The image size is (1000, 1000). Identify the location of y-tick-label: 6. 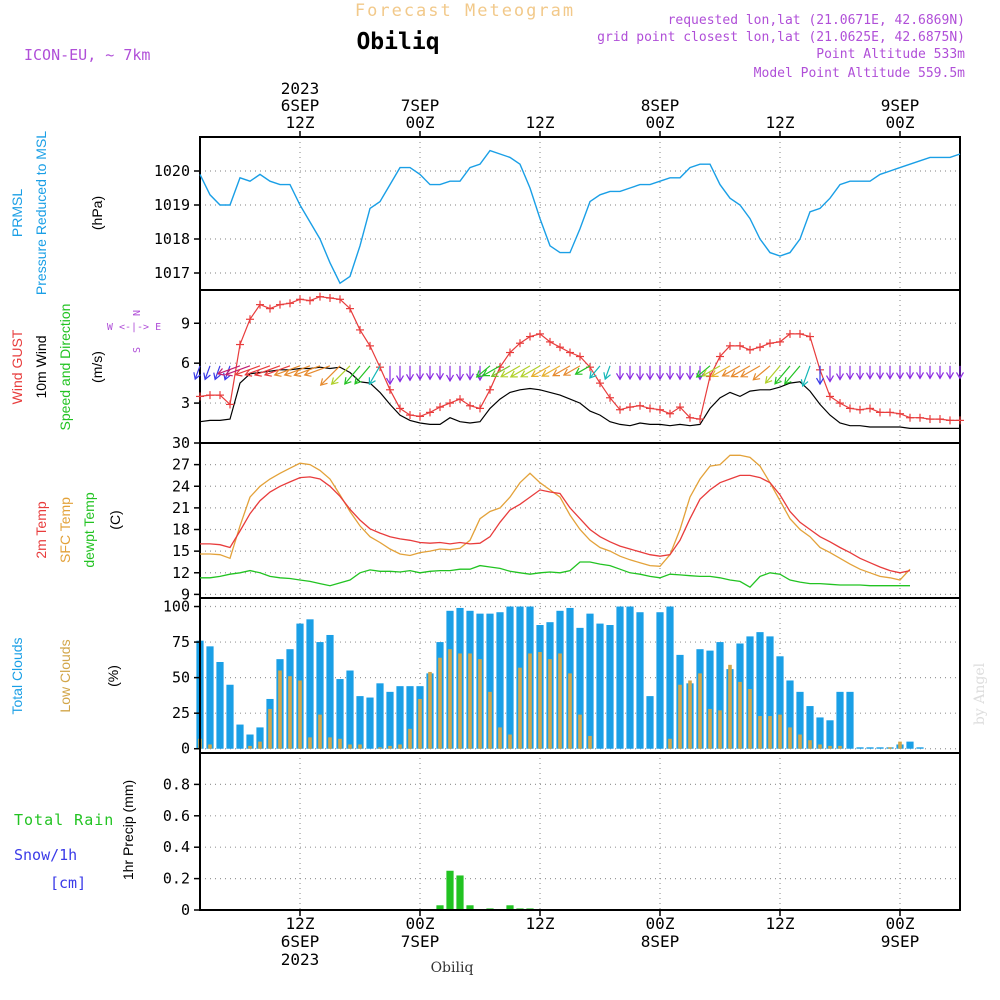
(185, 363).